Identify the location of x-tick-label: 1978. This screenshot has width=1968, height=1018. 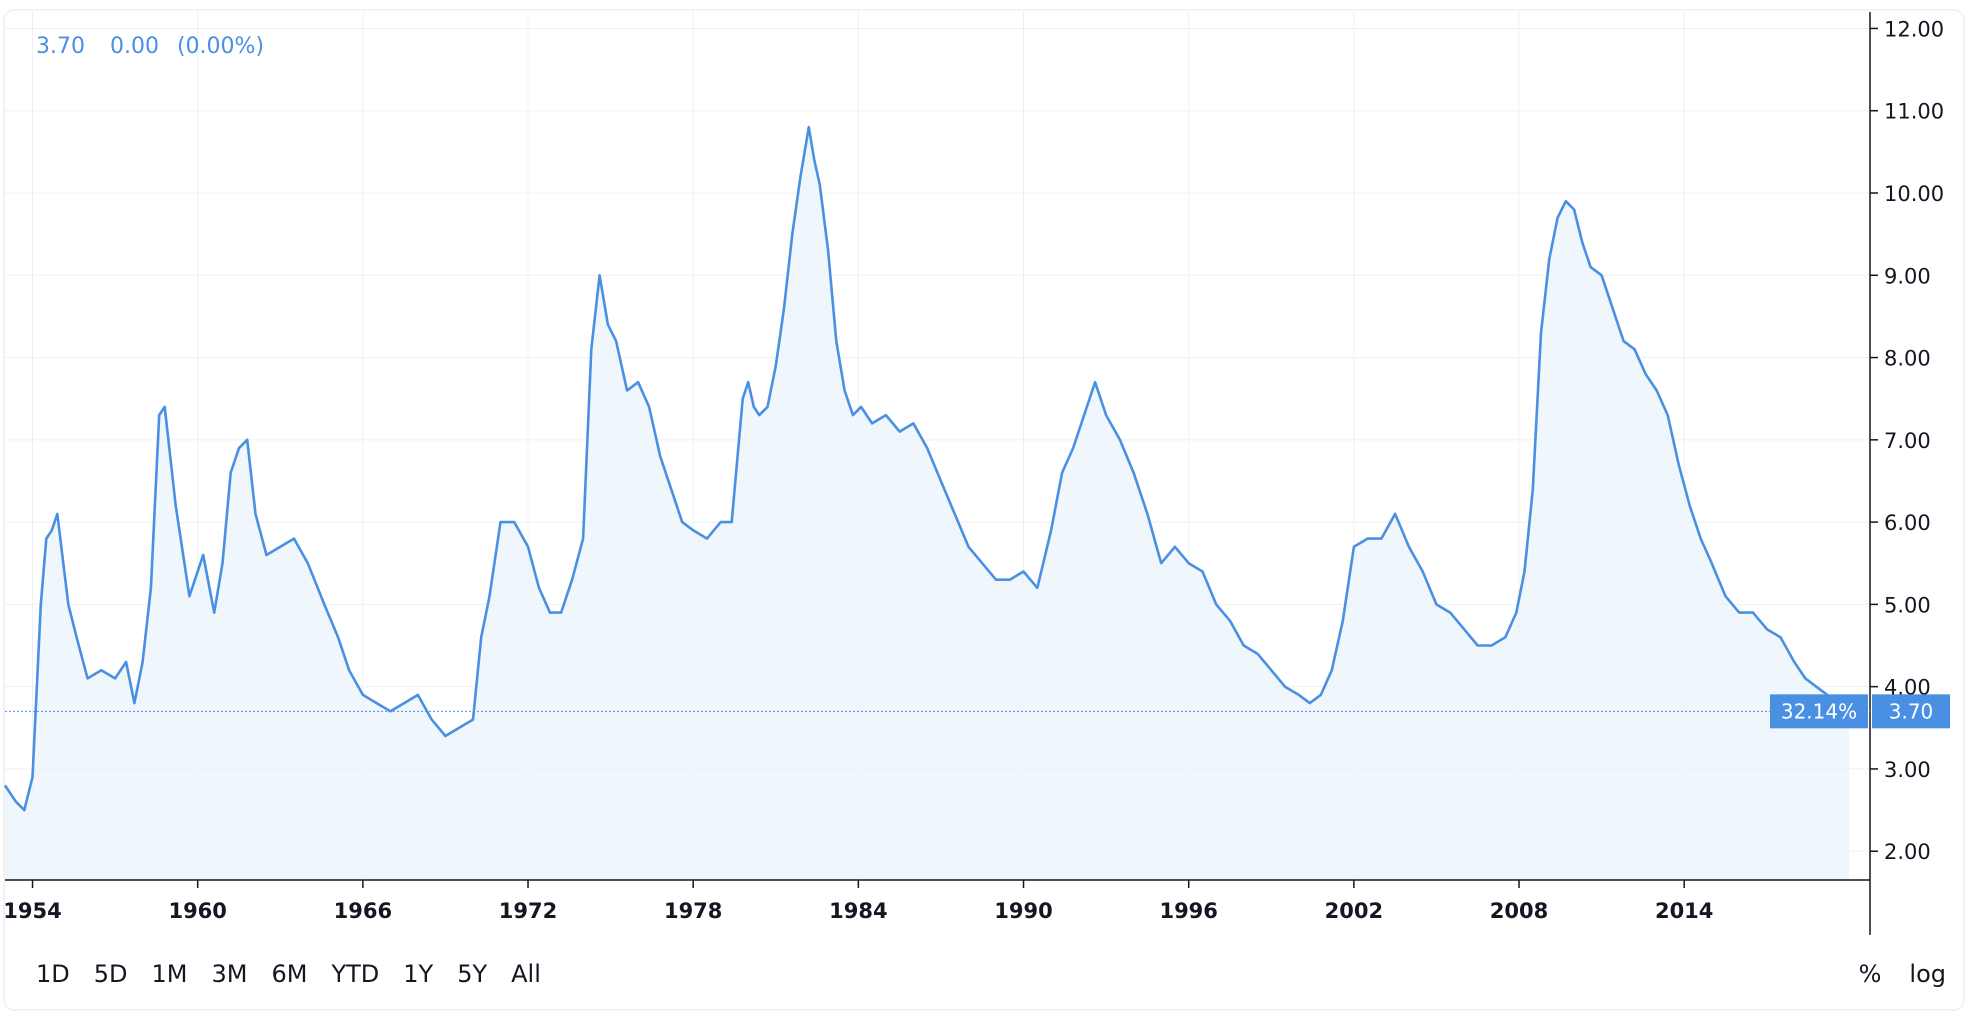
(693, 911).